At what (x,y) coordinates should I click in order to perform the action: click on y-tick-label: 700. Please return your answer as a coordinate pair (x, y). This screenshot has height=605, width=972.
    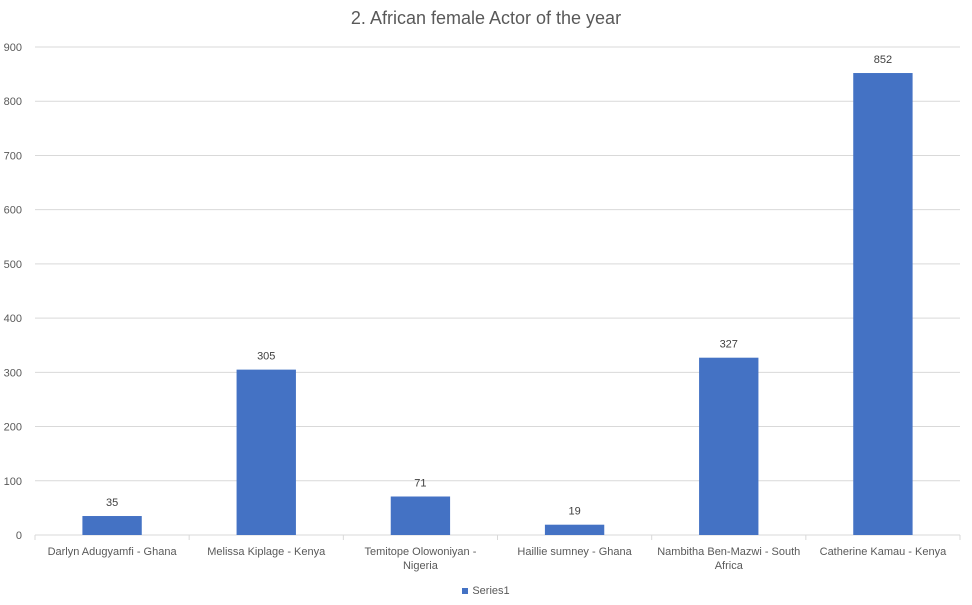
    Looking at the image, I should click on (13, 156).